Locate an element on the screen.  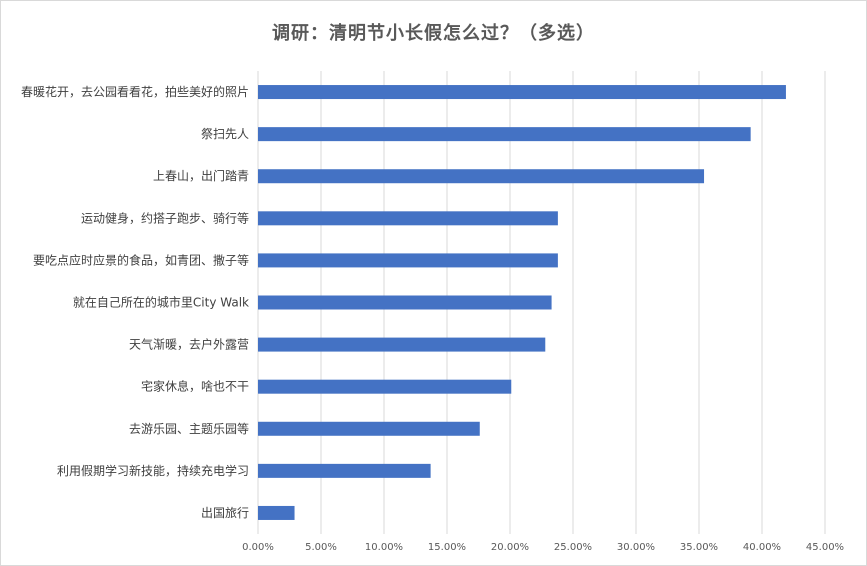
x-tick-label: 45.00% is located at coordinates (825, 547).